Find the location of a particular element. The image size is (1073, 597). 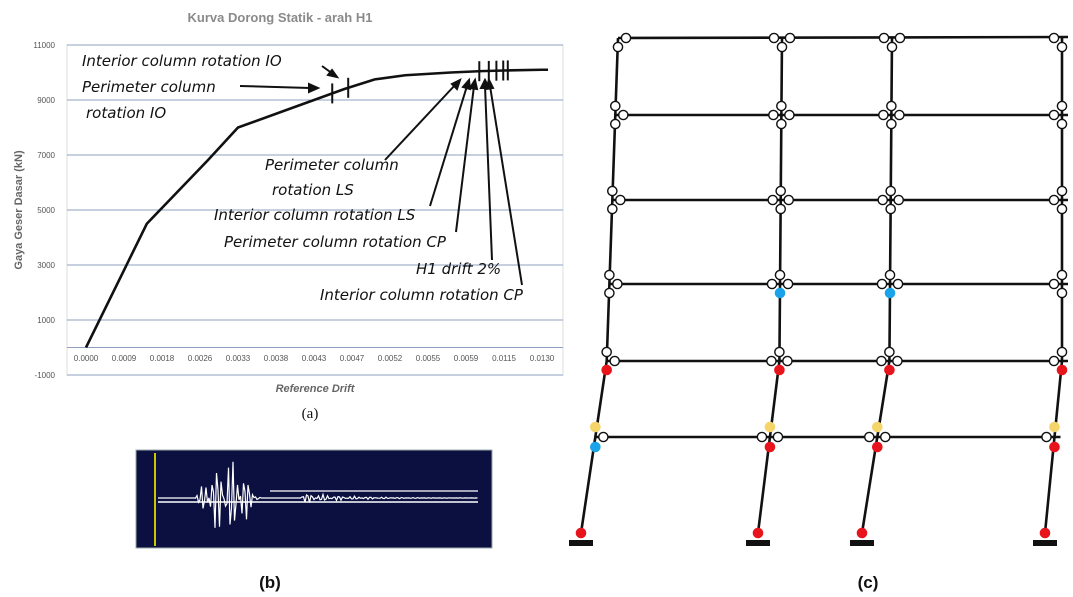

annotation-perimeter-io-line1: Perimeter column is located at coordinates (149, 87).